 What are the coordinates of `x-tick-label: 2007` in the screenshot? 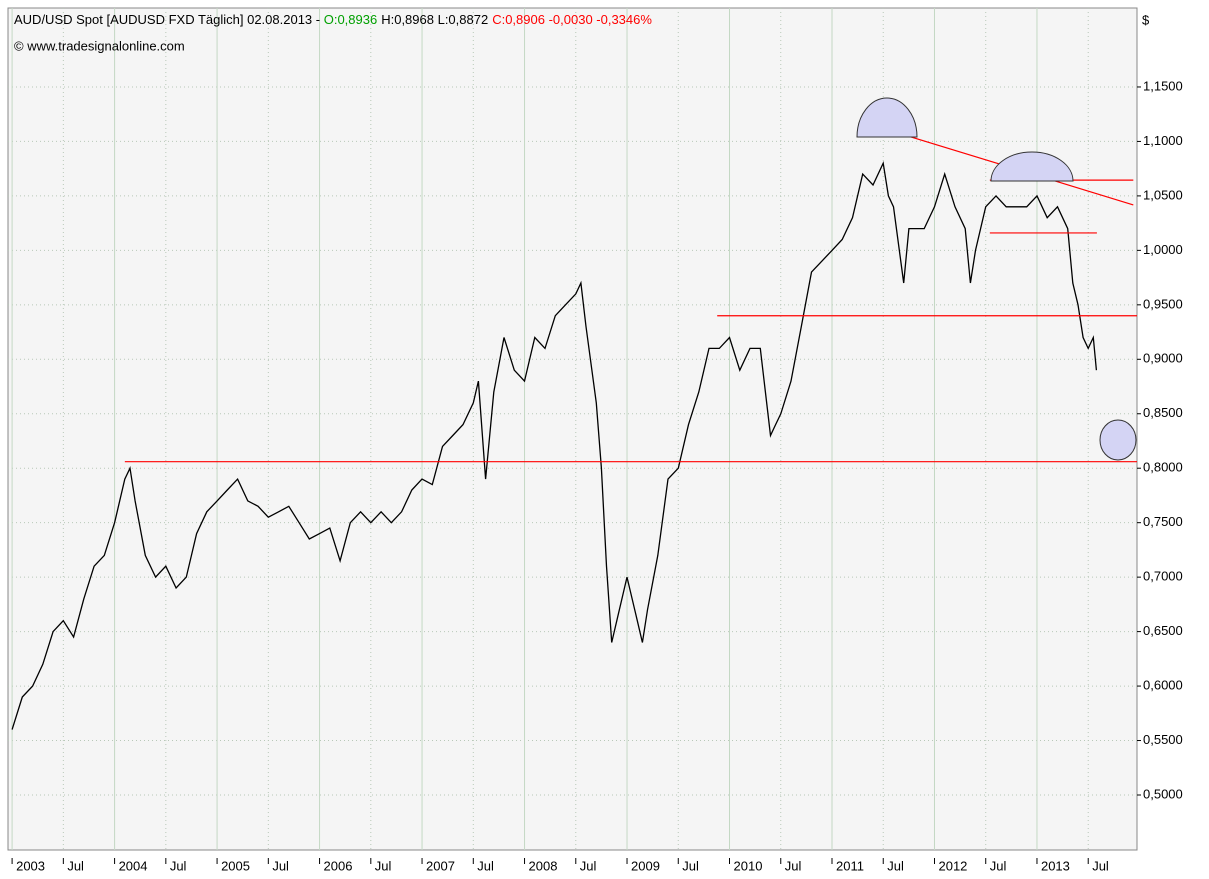 It's located at (440, 865).